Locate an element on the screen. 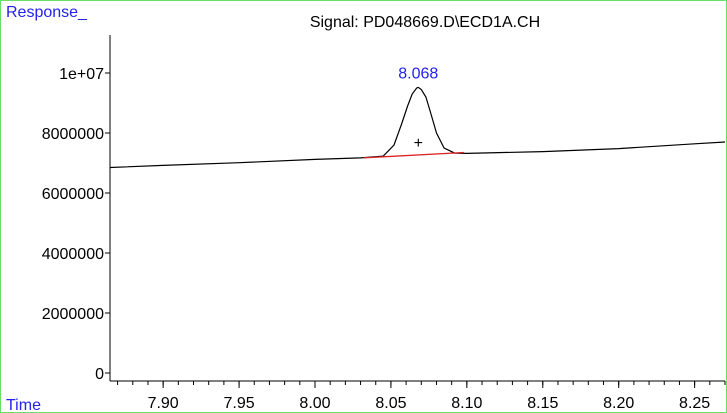  x-tick-label: 7.90 is located at coordinates (163, 403).